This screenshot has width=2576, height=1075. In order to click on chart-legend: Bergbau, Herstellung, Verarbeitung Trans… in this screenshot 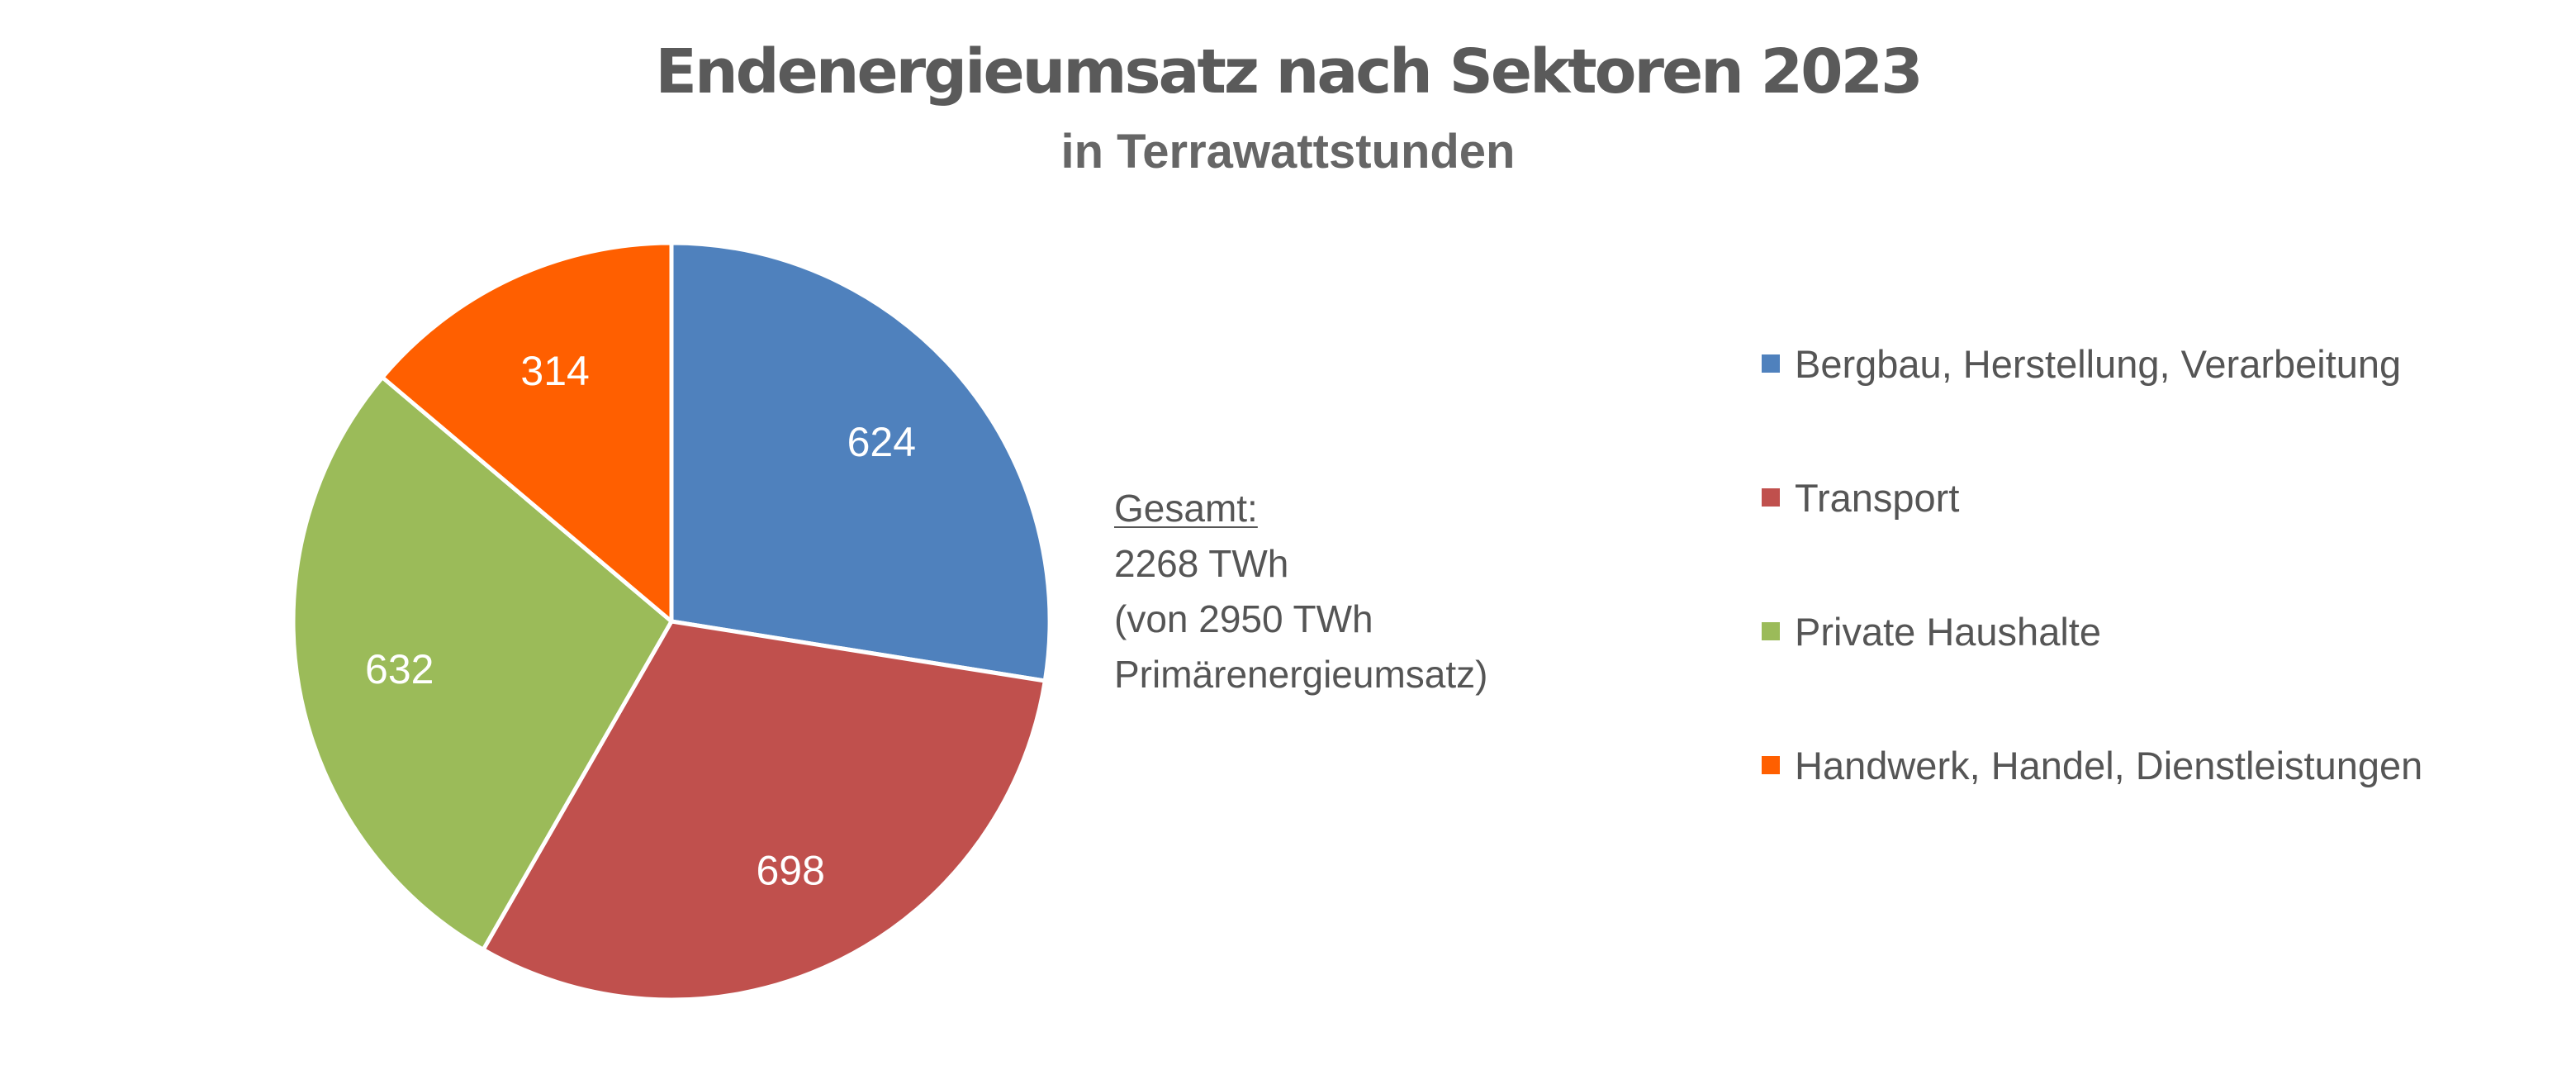, I will do `click(2092, 608)`.